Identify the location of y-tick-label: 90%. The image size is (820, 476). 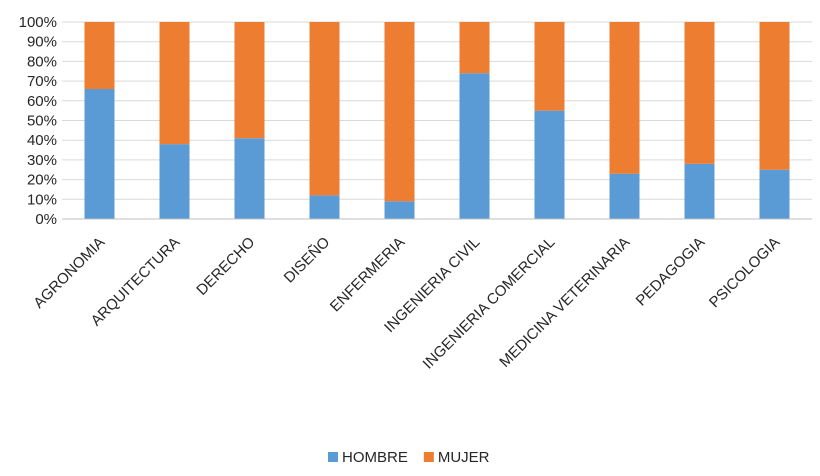
(42, 42).